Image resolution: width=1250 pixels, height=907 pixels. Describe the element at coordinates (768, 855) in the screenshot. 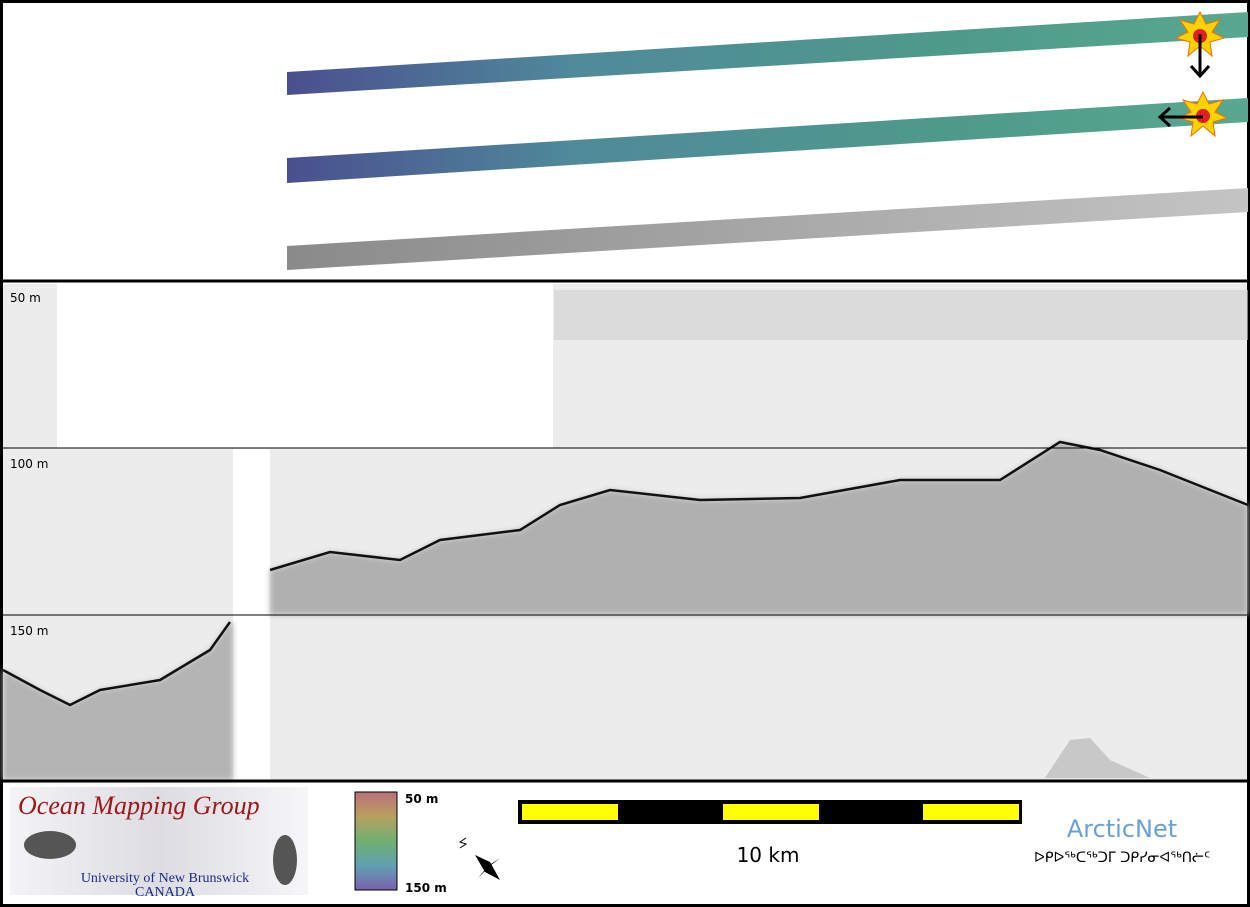

I see `scale-label: 10 km` at that location.